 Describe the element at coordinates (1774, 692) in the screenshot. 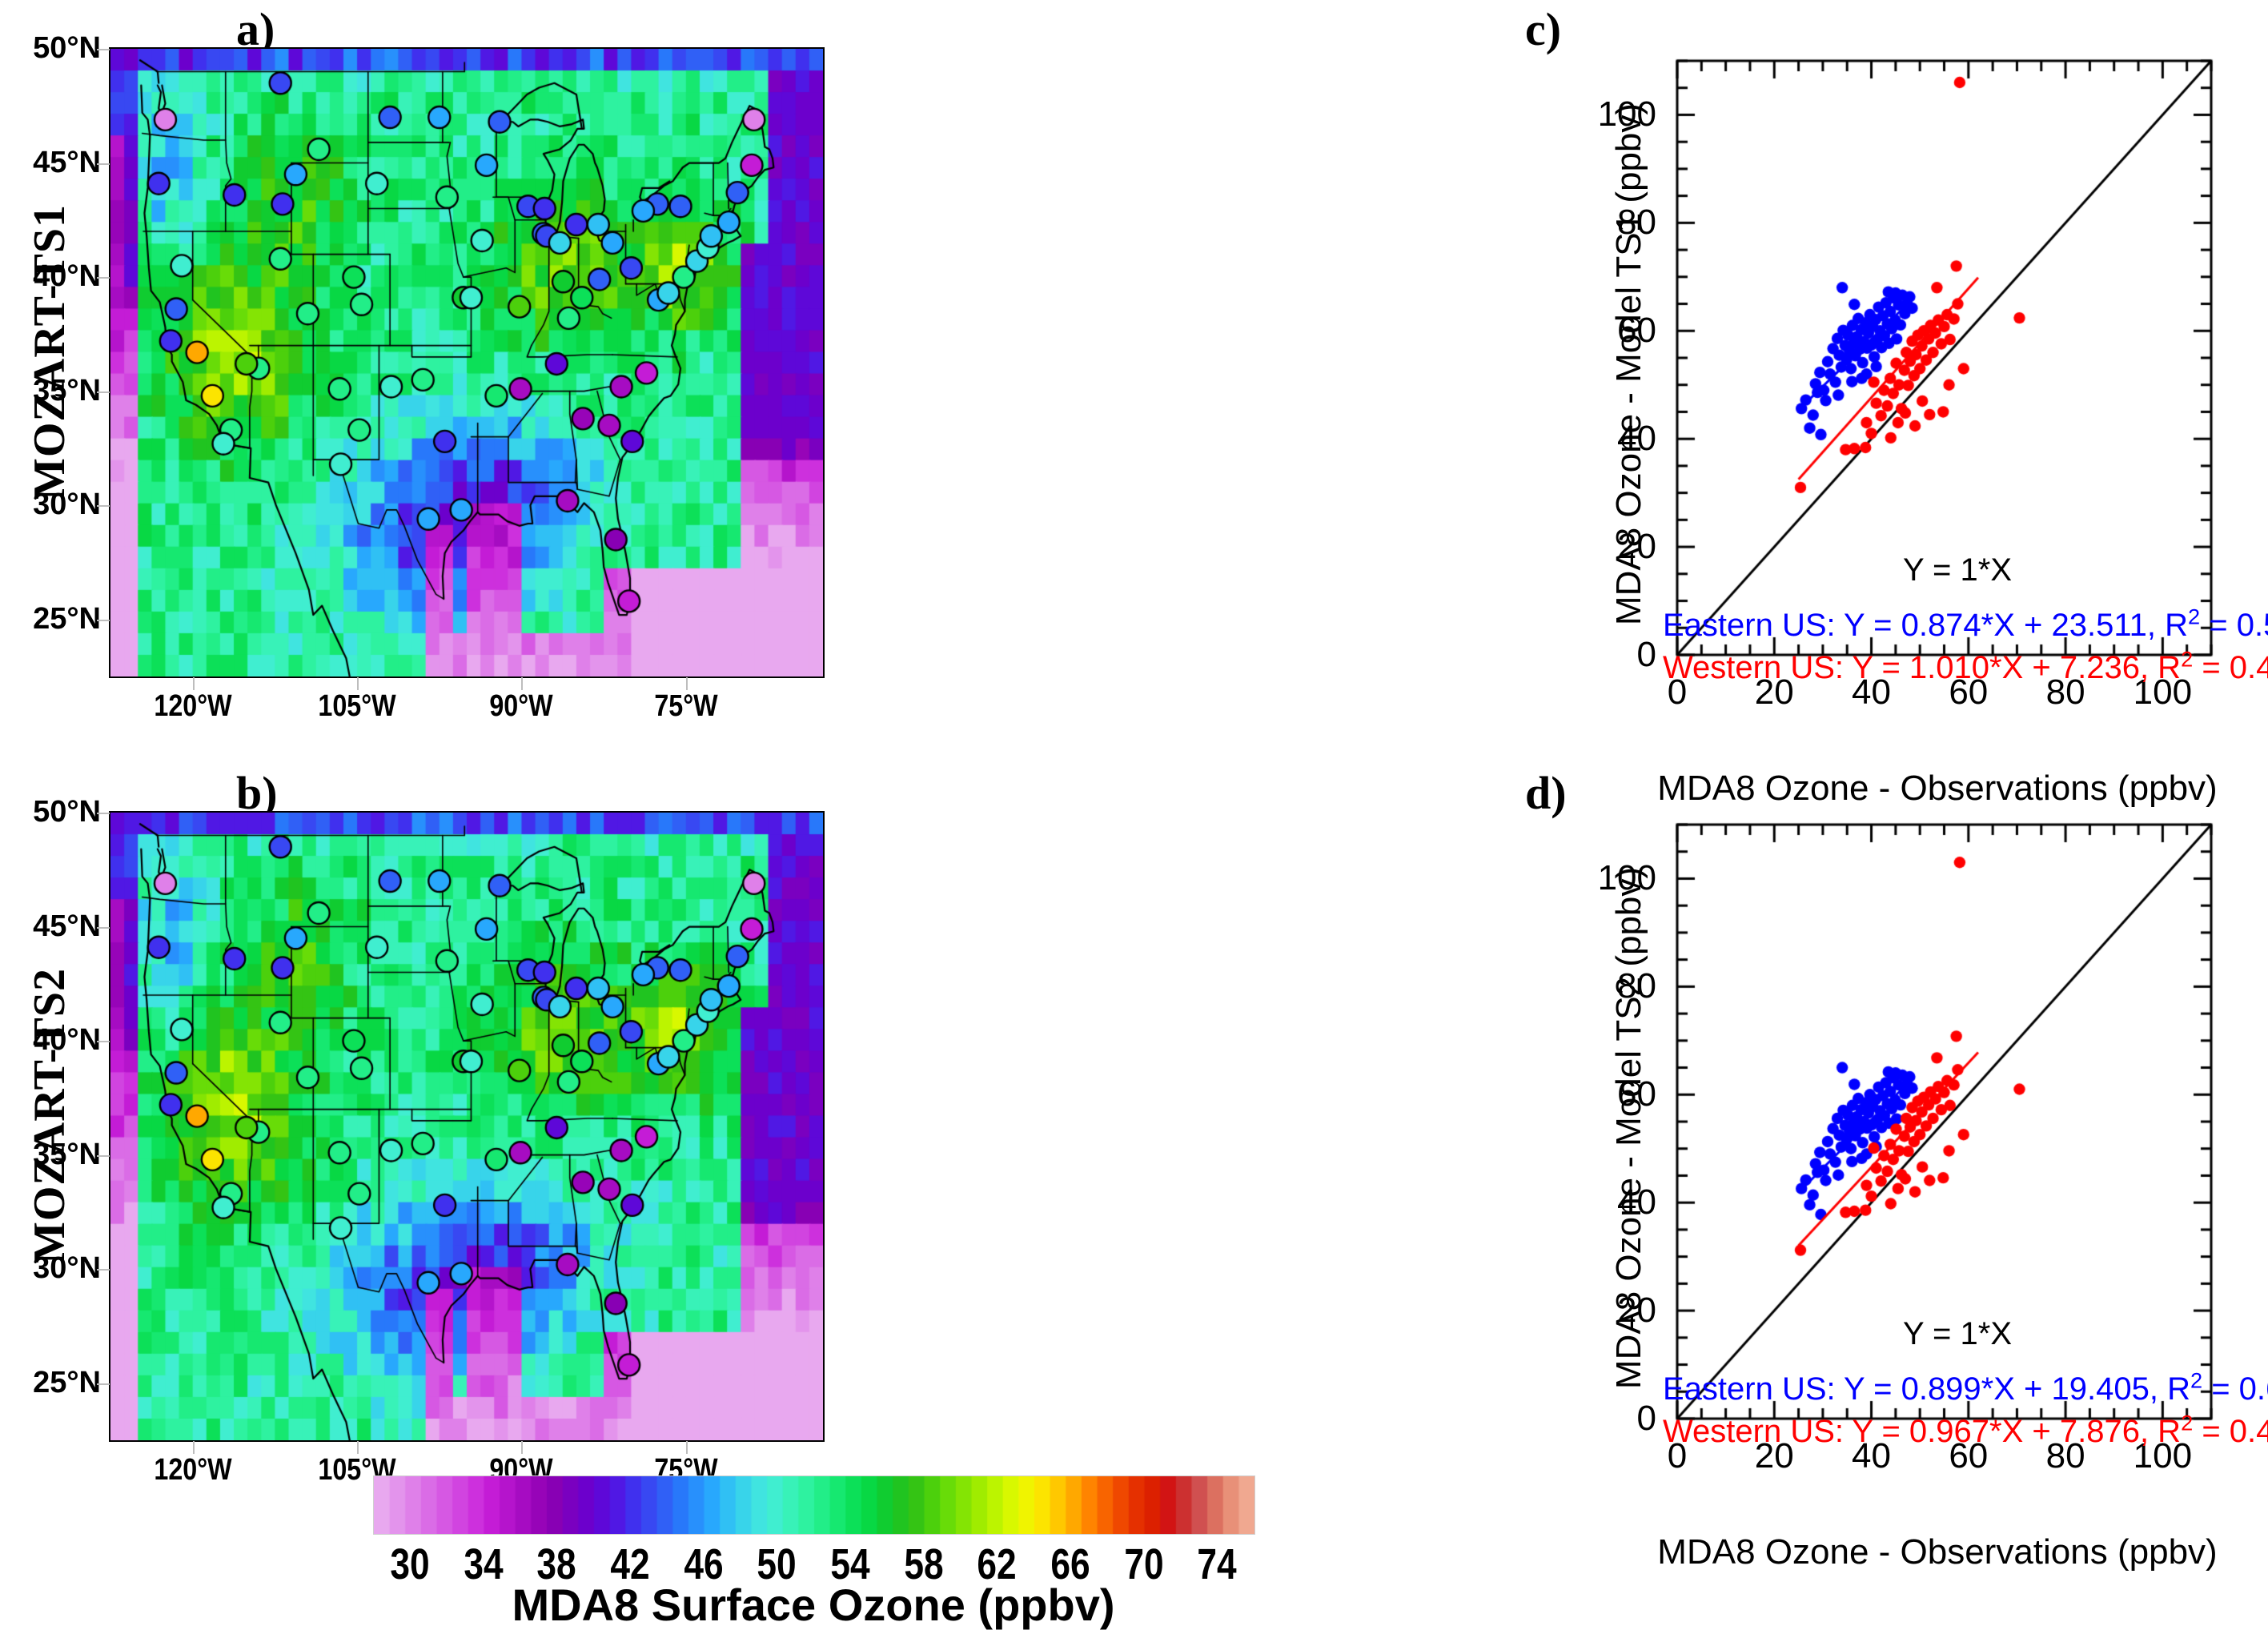

I see `panel_c-xtick-20: 20` at that location.